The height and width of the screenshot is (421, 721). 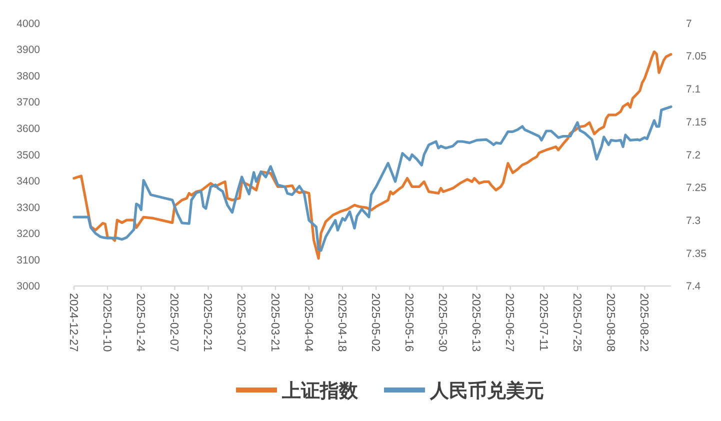 I want to click on x-tick-label: 2025-08-22, so click(x=643, y=322).